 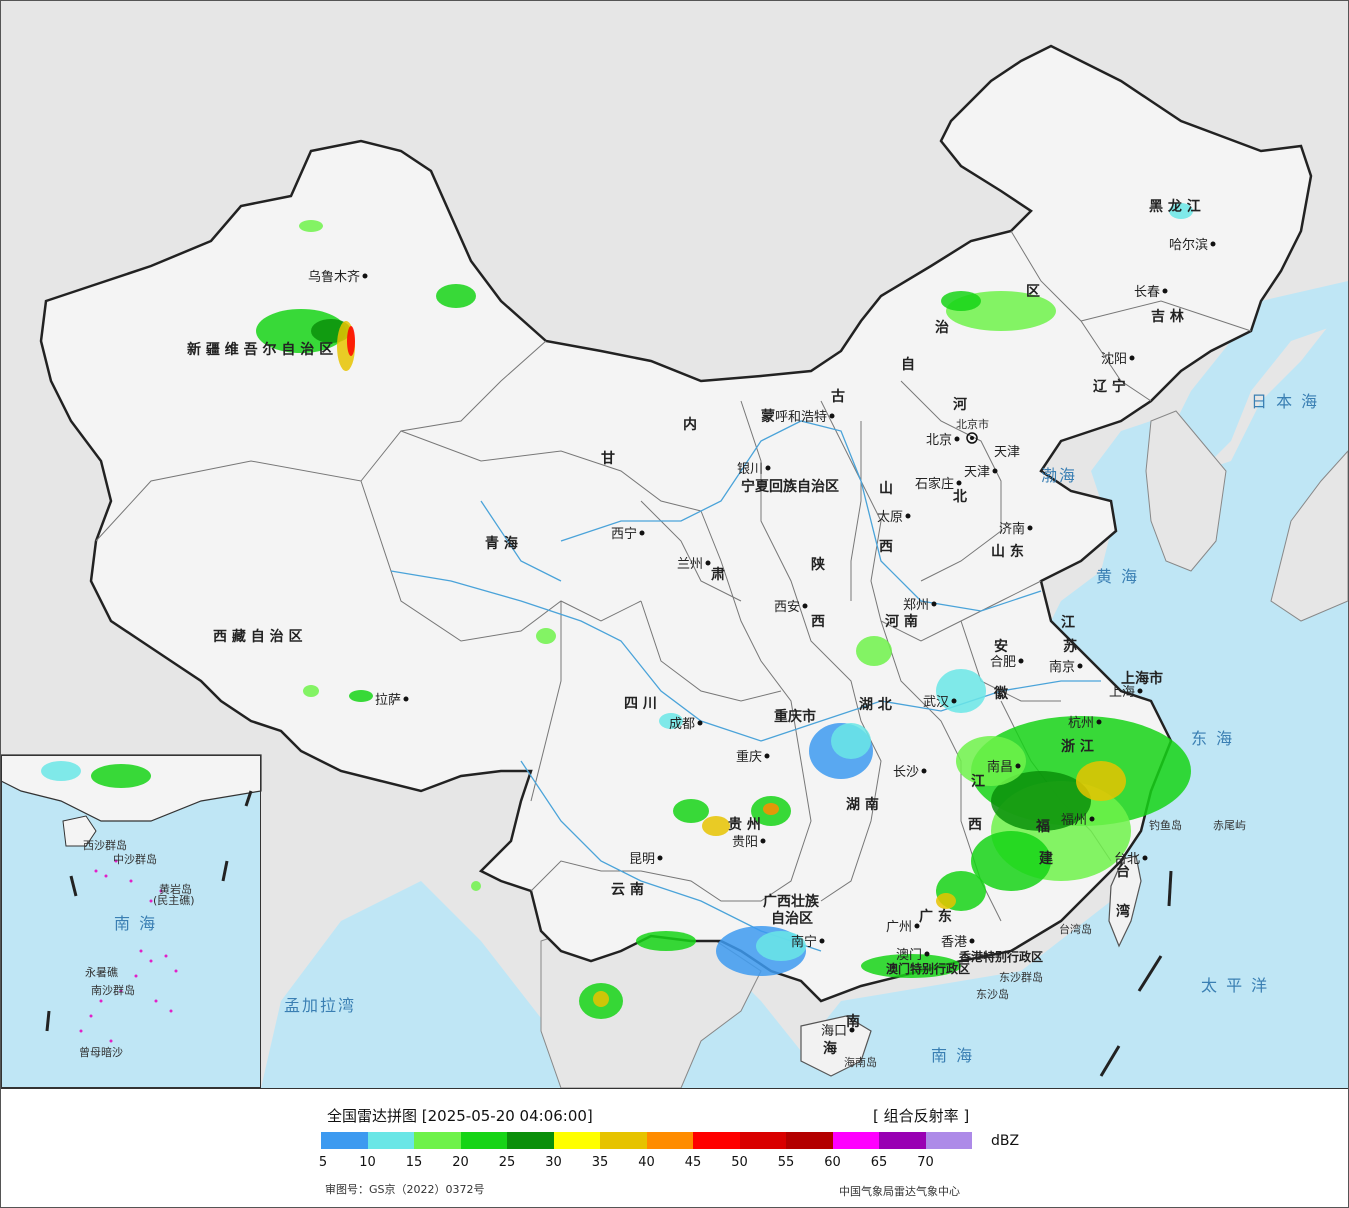 I want to click on city-label-guiyang: 贵阳, so click(x=745, y=842).